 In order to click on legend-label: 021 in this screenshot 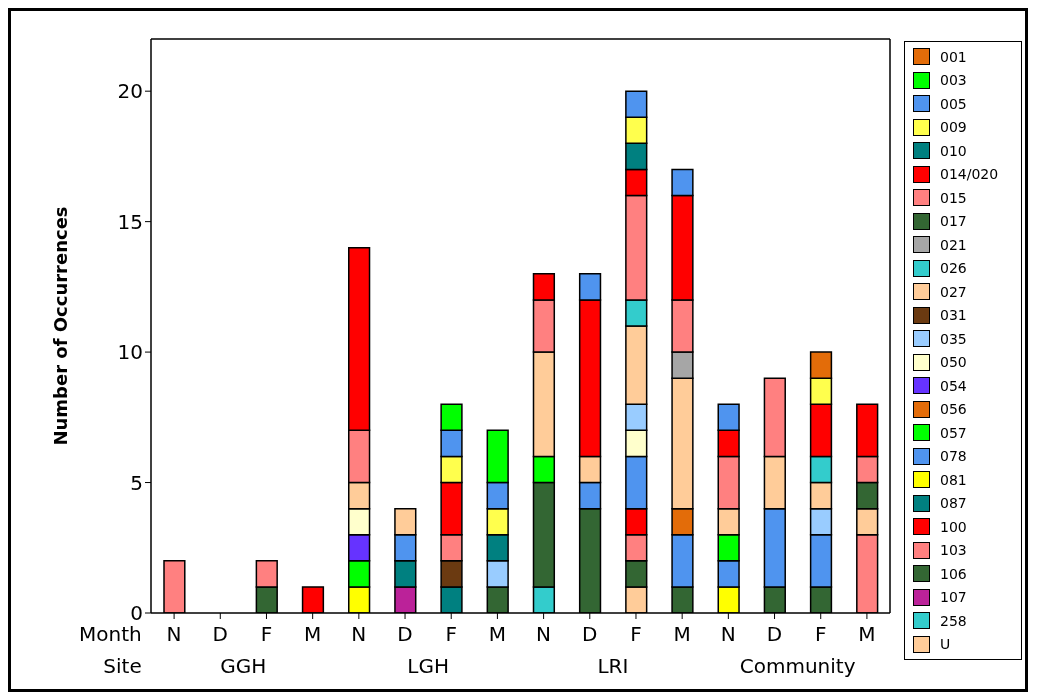, I will do `click(953, 244)`.